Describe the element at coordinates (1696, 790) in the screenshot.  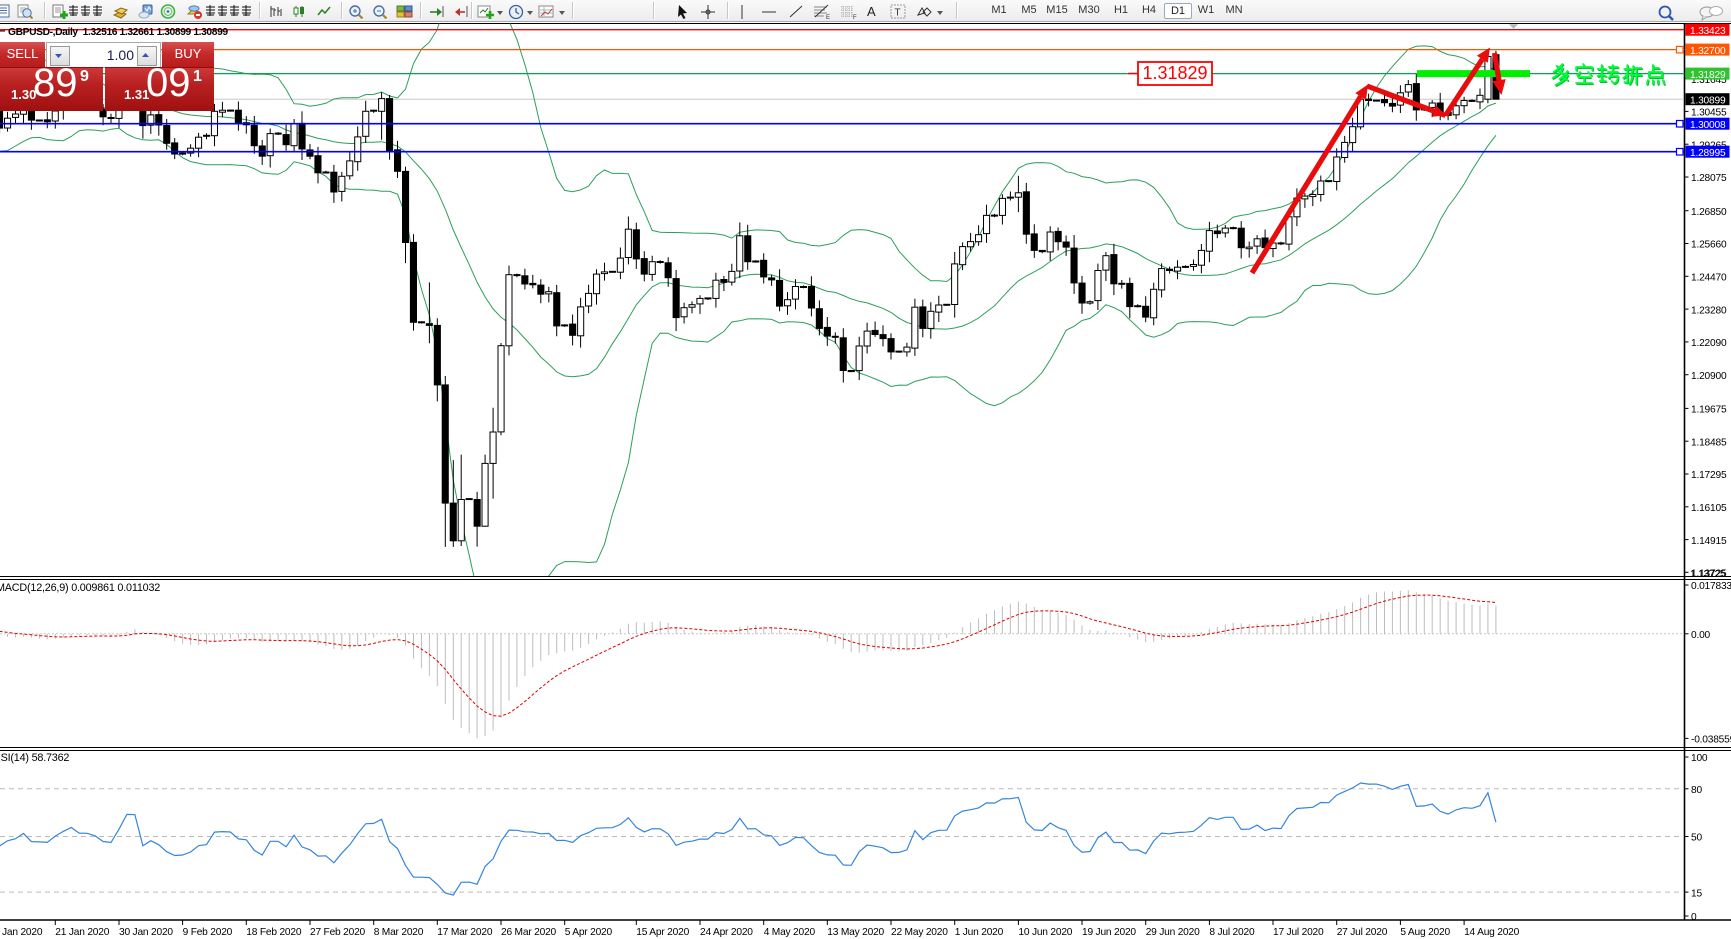
I see `svg-text: 80` at that location.